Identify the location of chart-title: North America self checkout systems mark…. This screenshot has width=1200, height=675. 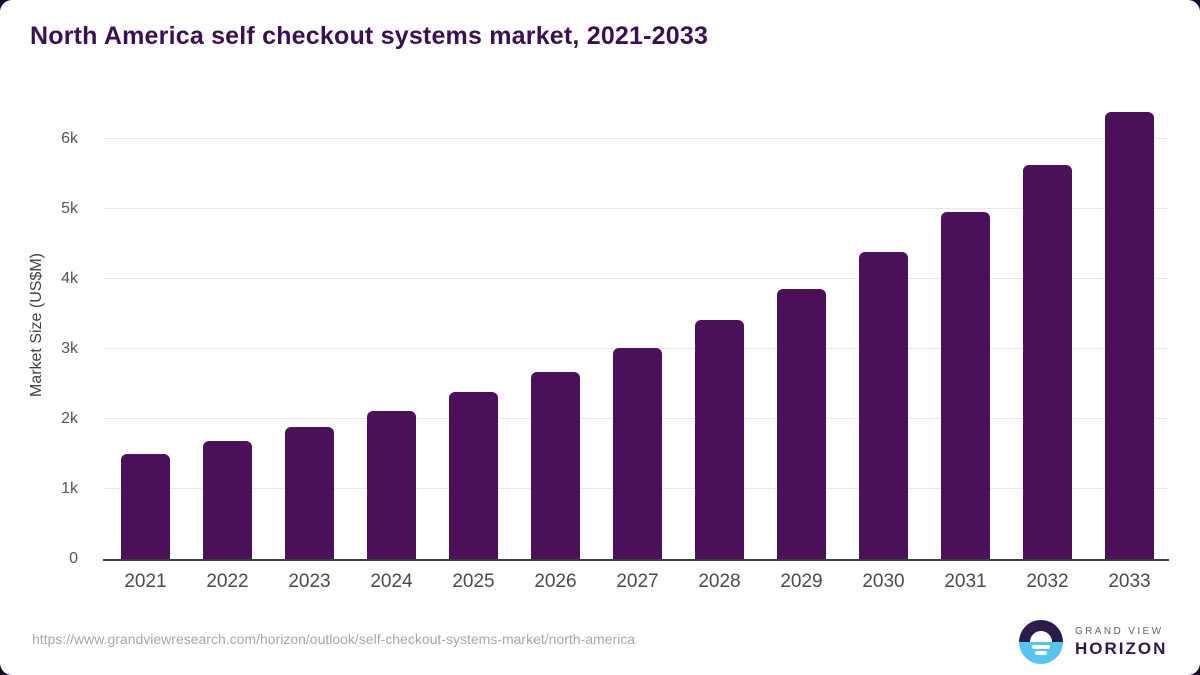
(369, 36).